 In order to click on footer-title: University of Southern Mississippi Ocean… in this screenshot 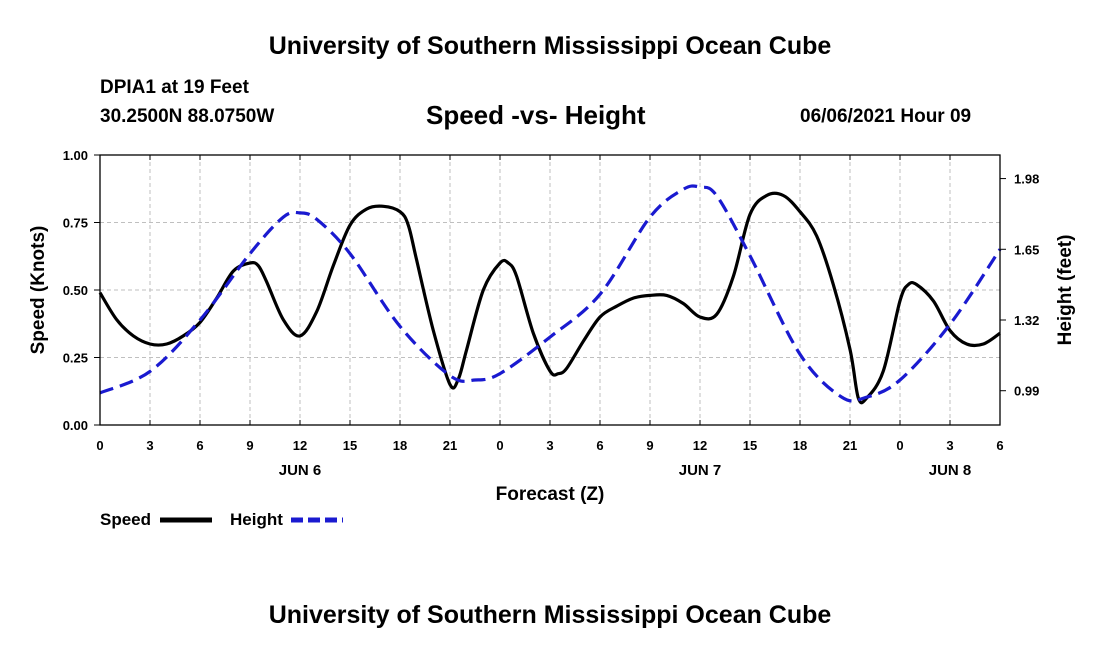, I will do `click(550, 615)`.